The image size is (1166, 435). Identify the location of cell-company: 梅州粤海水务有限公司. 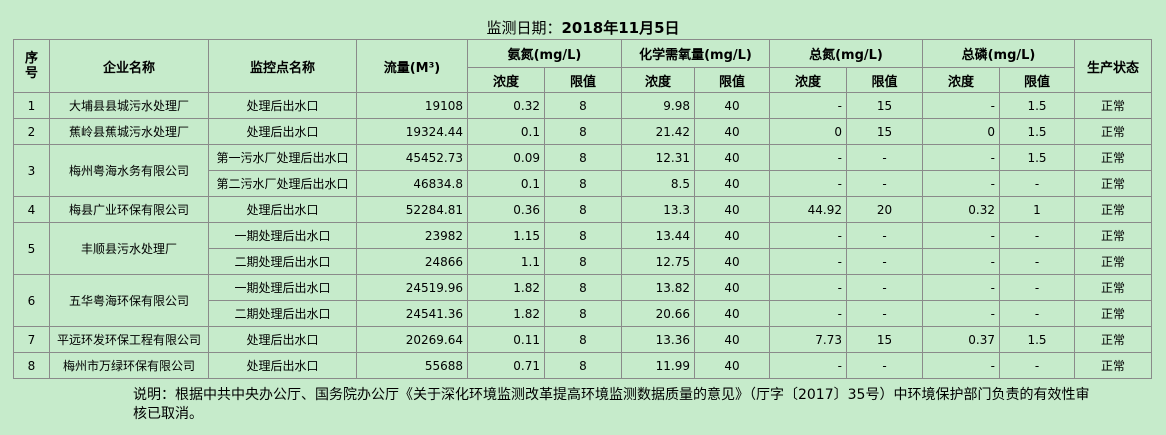
(129, 170).